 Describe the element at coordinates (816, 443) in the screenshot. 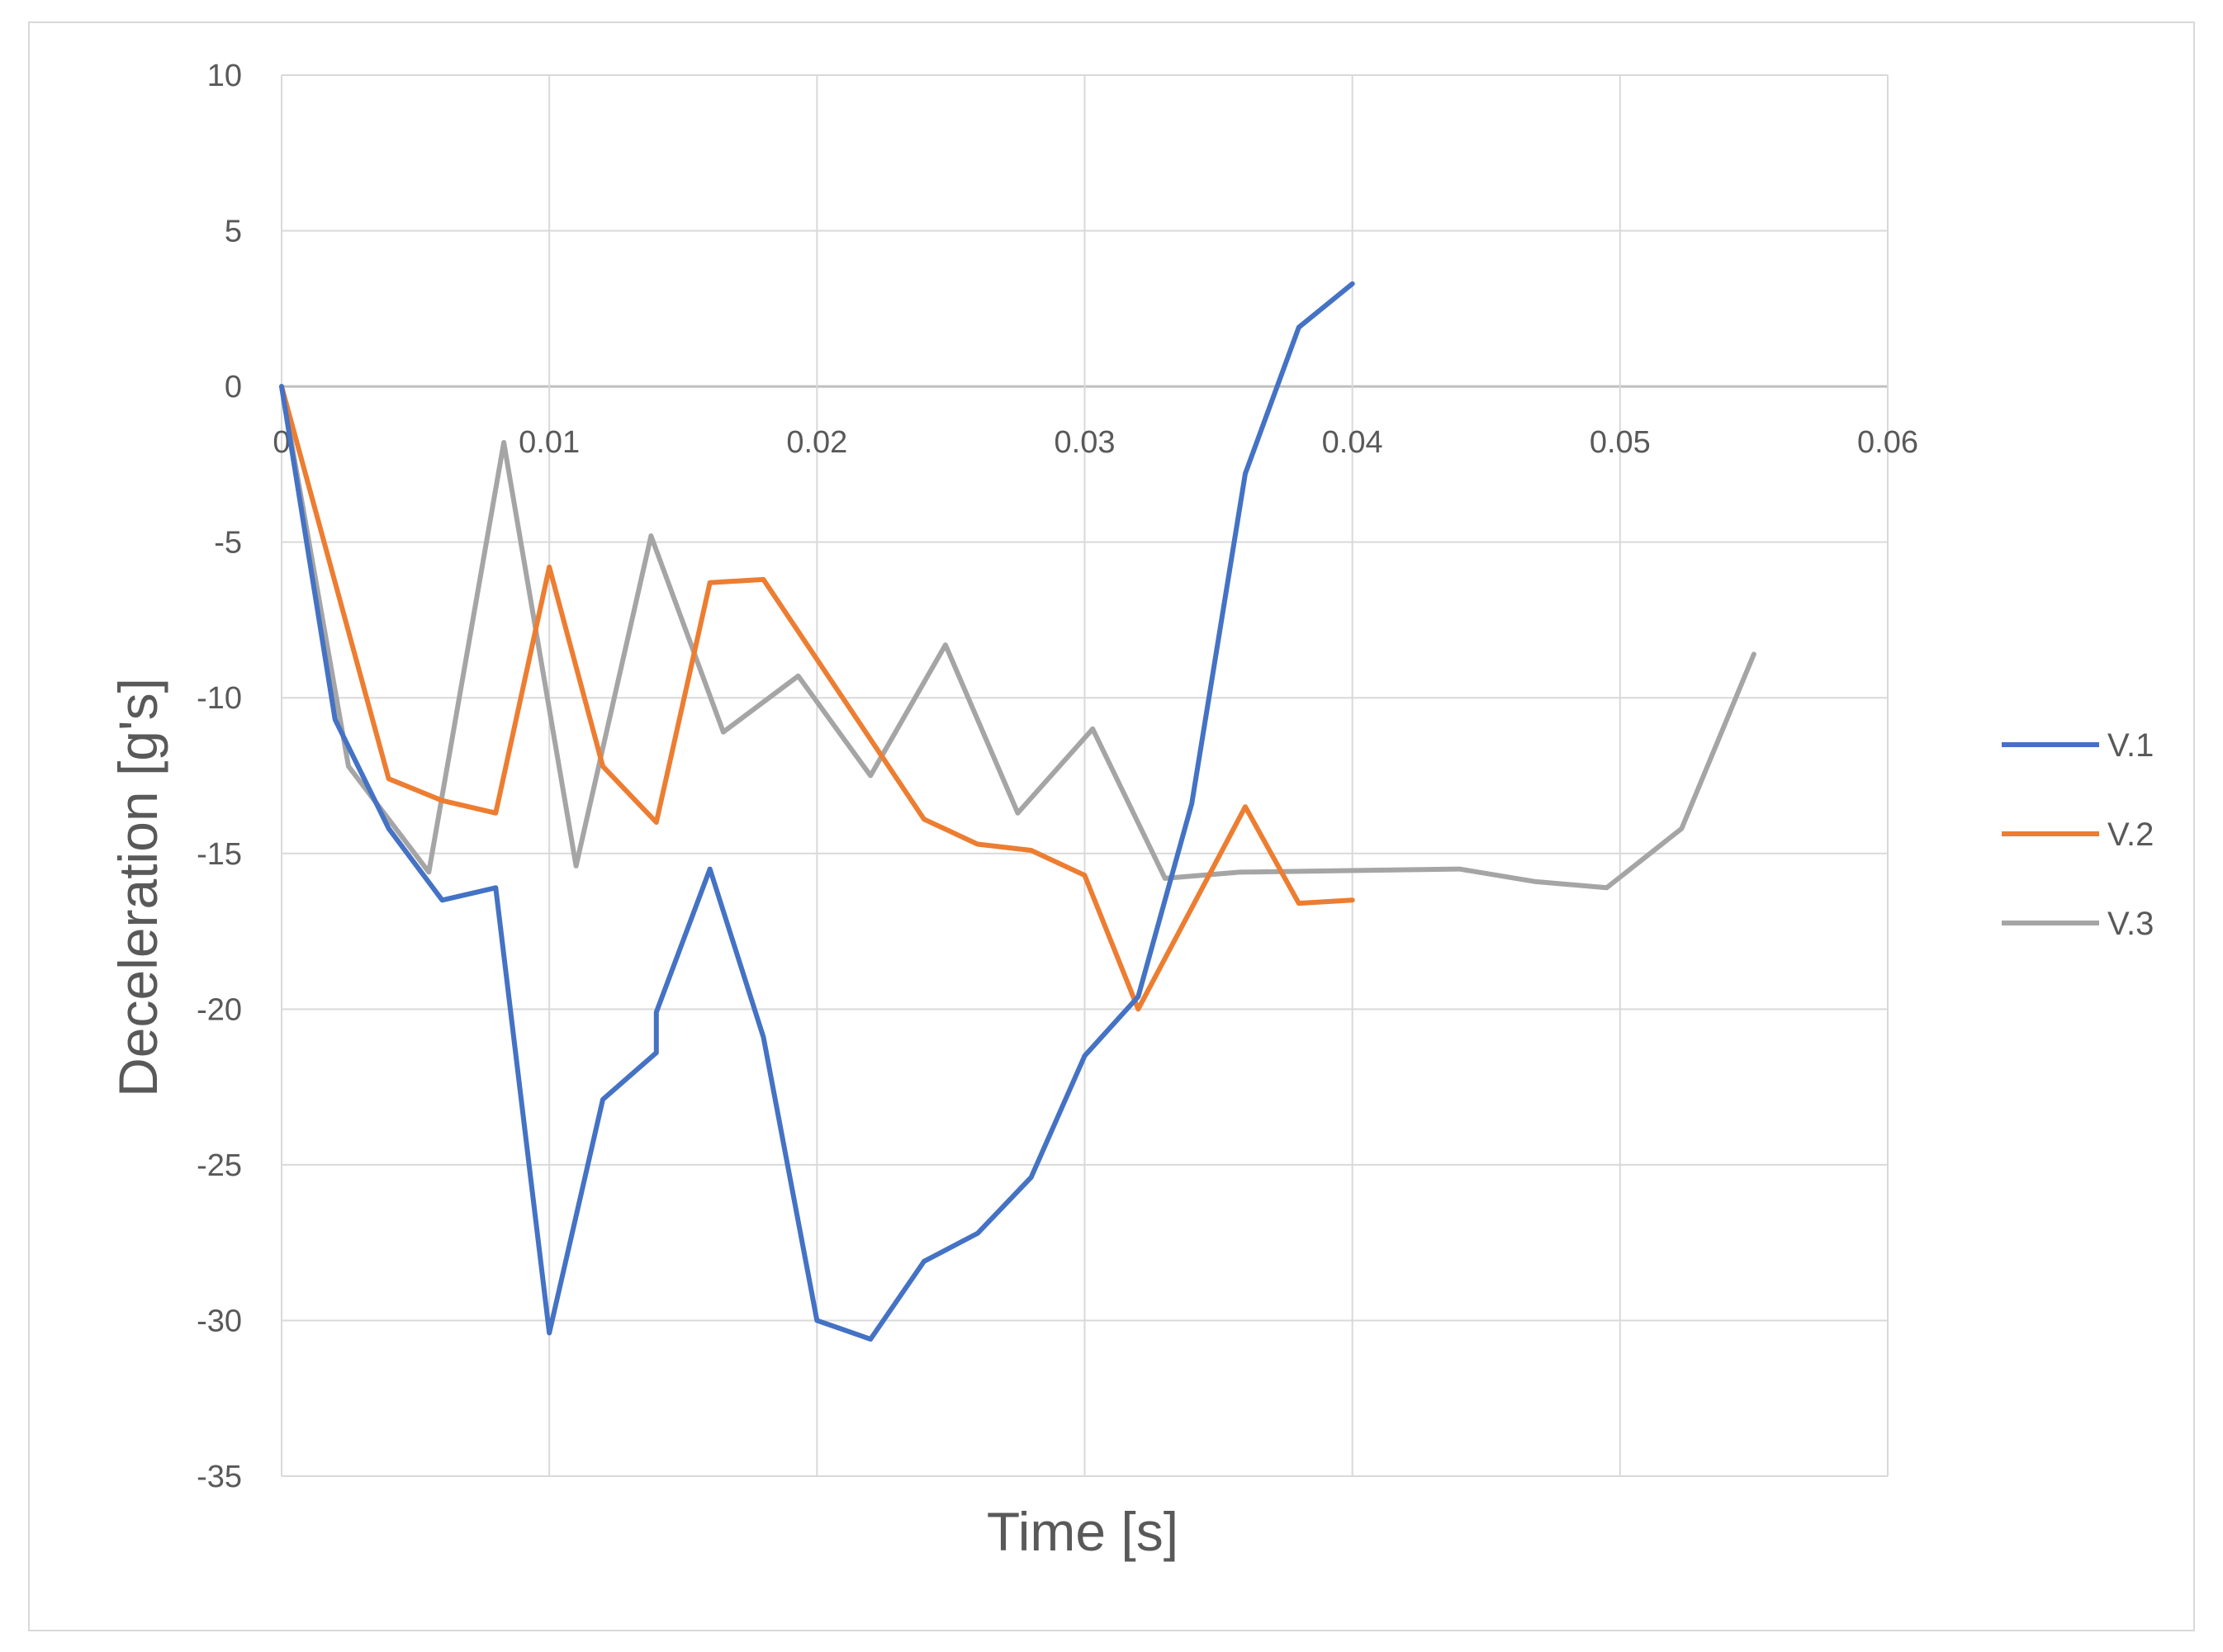

I see `x-tick-label: 0.02` at that location.